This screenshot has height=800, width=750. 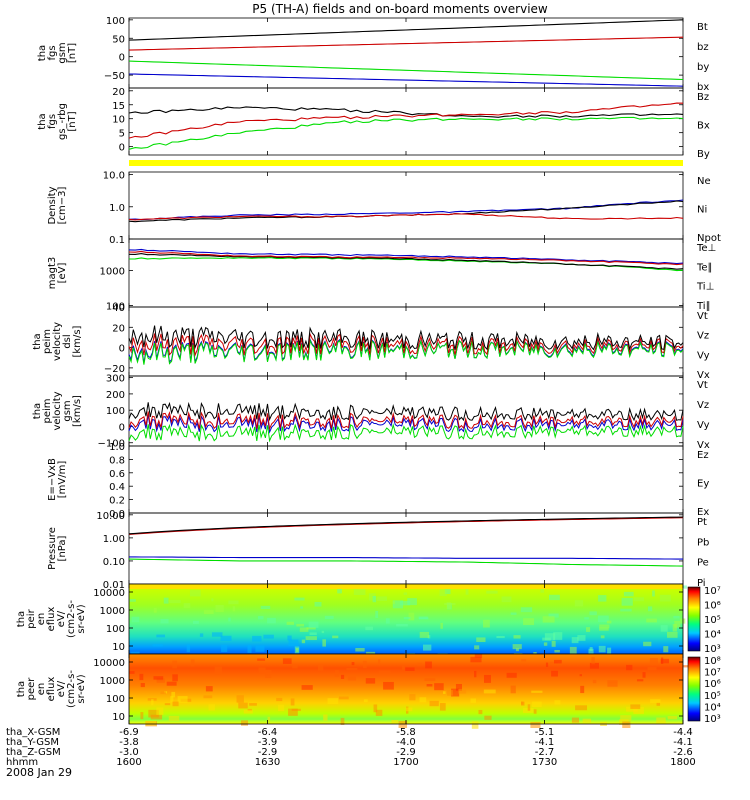 I want to click on y-tick-label: 100, so click(x=115, y=21).